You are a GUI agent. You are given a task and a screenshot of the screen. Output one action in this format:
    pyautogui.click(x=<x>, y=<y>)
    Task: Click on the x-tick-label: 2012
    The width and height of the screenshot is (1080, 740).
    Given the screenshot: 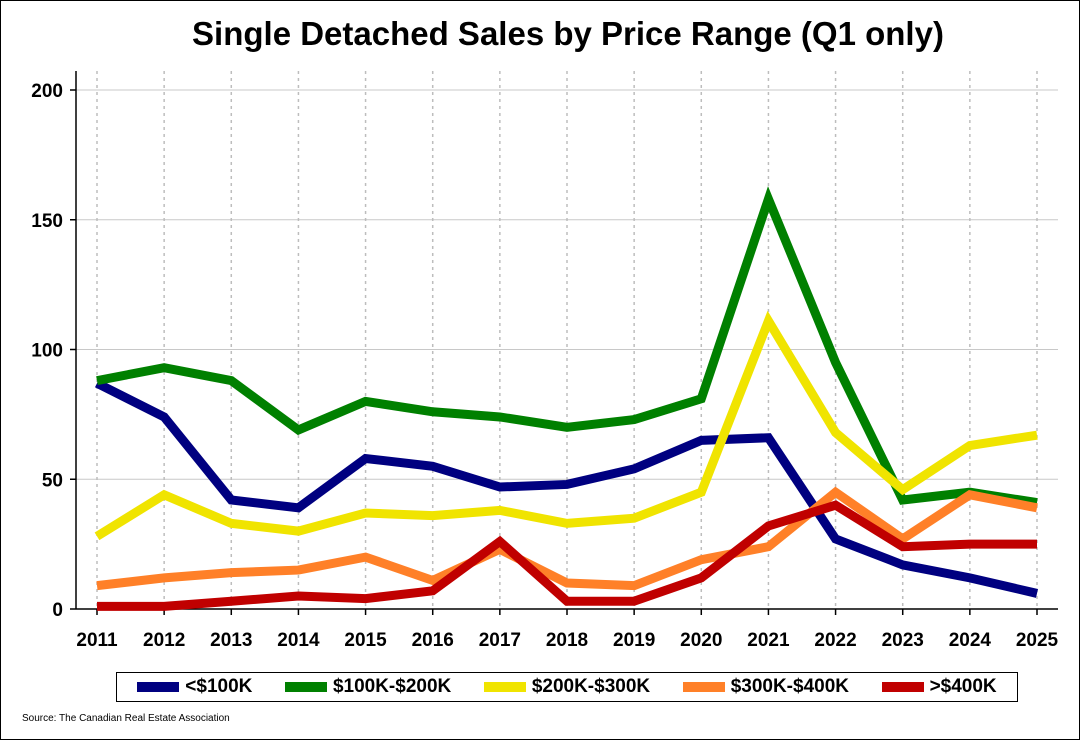 What is the action you would take?
    pyautogui.click(x=164, y=640)
    